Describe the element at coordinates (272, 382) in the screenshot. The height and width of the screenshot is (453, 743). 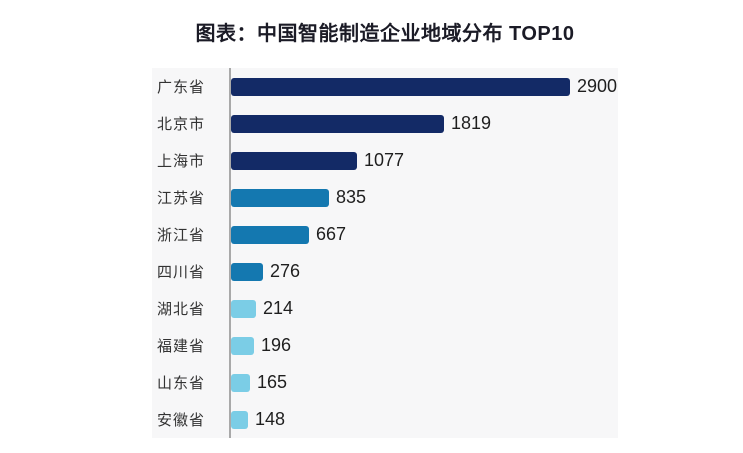
I see `value-label: 165` at that location.